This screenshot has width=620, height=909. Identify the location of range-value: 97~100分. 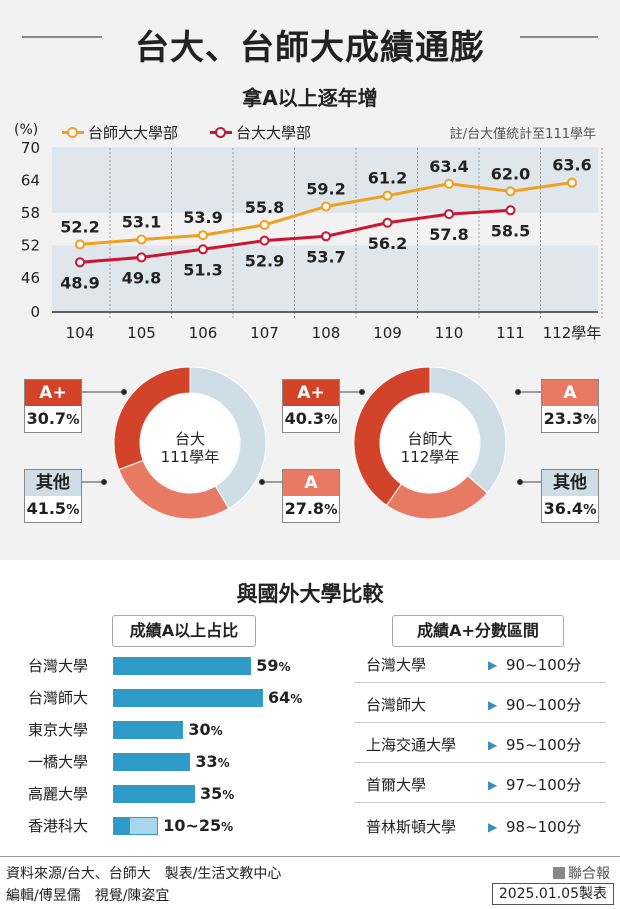
(544, 785).